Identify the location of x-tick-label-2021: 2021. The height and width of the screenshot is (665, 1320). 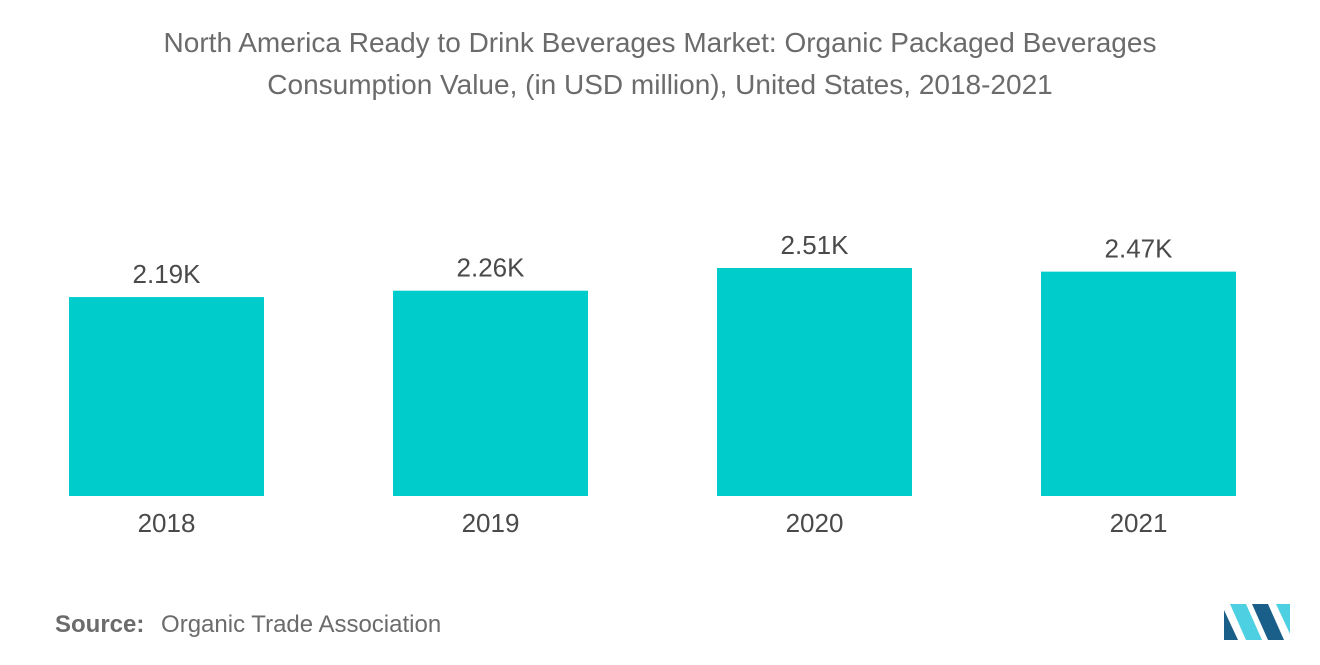
(1139, 523).